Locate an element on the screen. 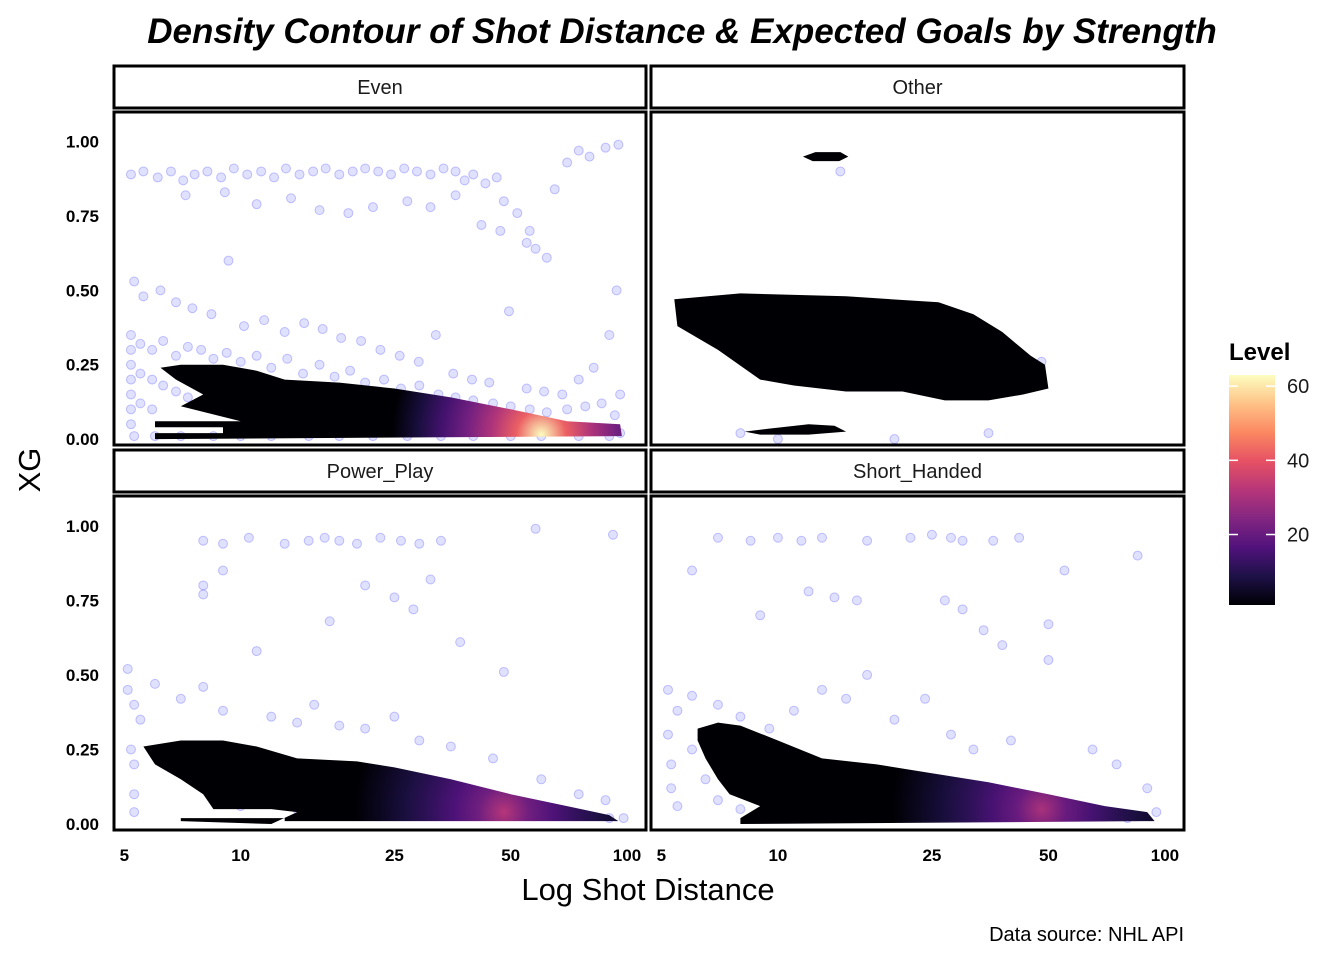 Image resolution: width=1344 pixels, height=960 pixels. y-tick-label: 0.00 is located at coordinates (82, 824).